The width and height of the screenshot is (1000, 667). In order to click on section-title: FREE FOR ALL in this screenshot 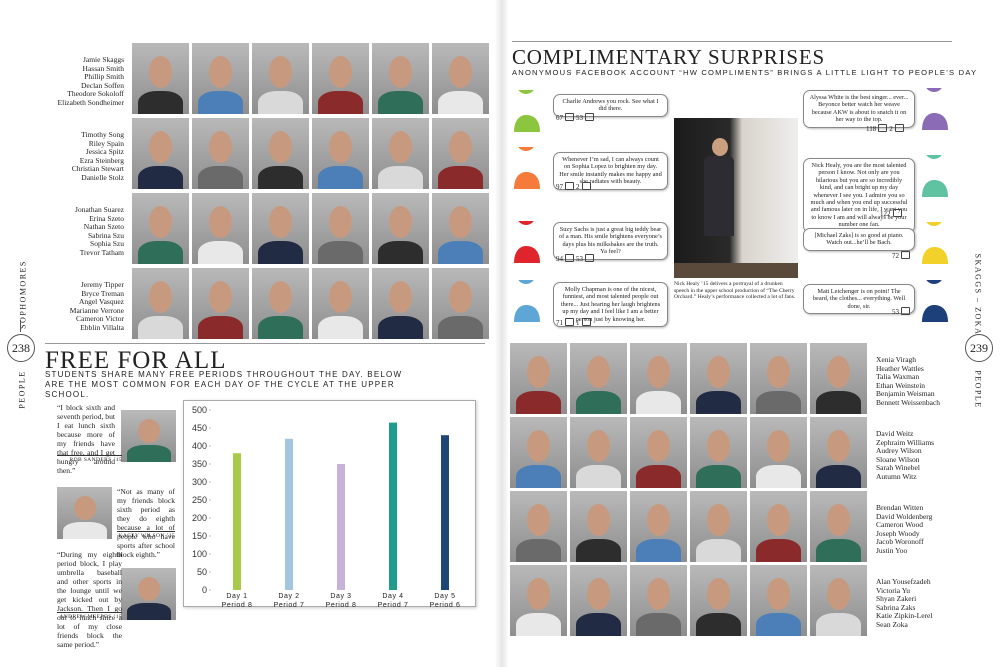, I will do `click(136, 360)`.